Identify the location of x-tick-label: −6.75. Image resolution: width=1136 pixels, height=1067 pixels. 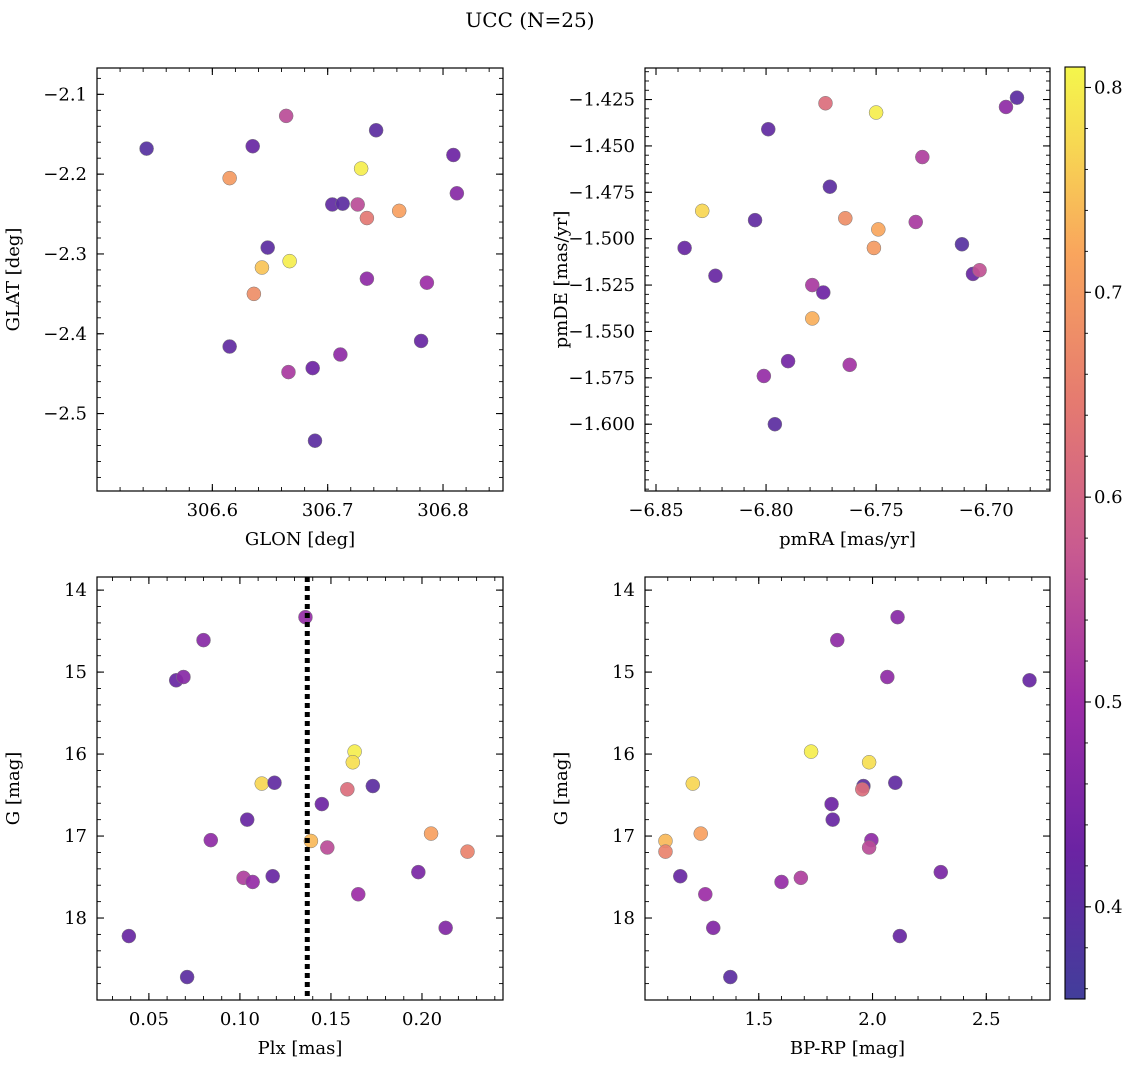
(876, 510).